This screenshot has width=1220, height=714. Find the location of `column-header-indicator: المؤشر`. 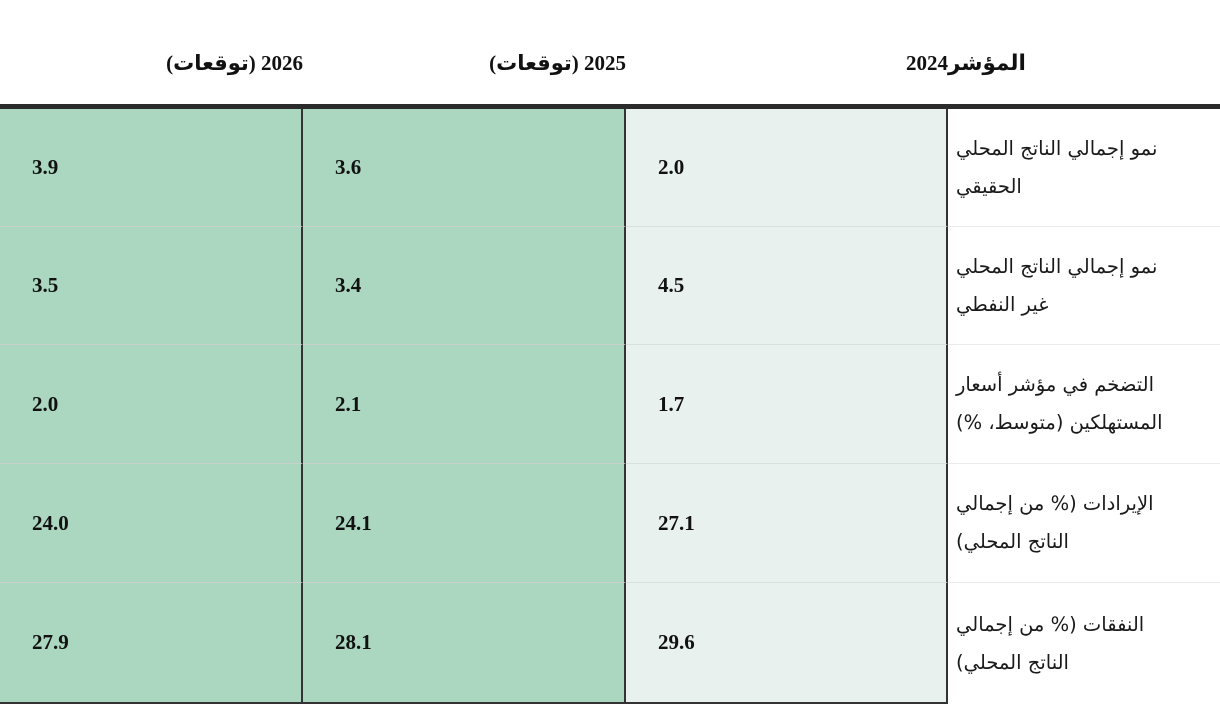

column-header-indicator: المؤشر is located at coordinates (1084, 54).